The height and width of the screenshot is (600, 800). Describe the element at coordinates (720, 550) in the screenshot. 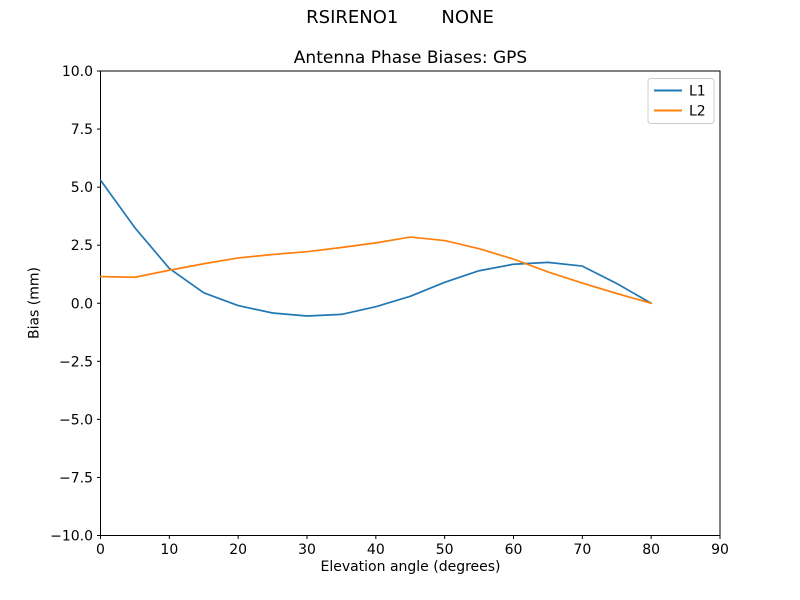

I see `x-tick-label: 90` at that location.